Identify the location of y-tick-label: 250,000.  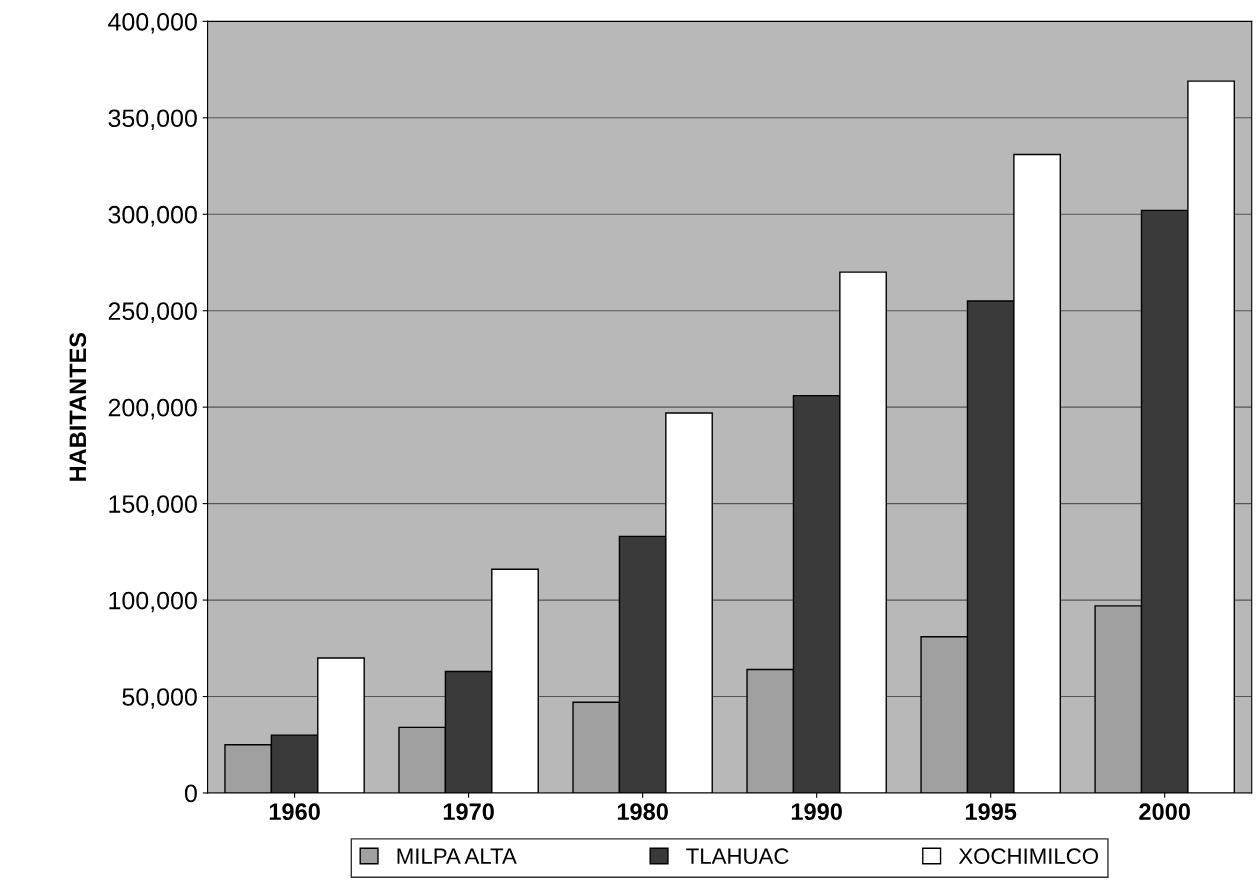
(152, 312).